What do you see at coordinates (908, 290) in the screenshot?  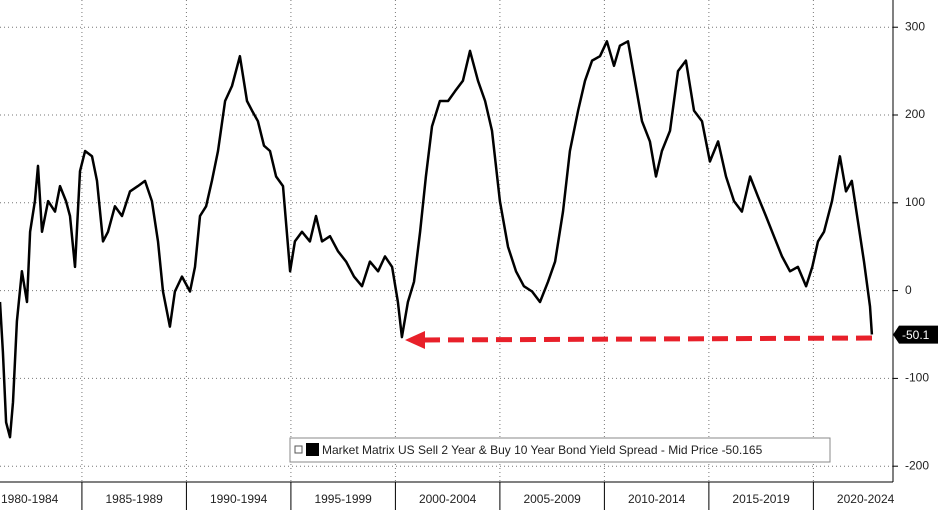 I see `y-tick-label: 0` at bounding box center [908, 290].